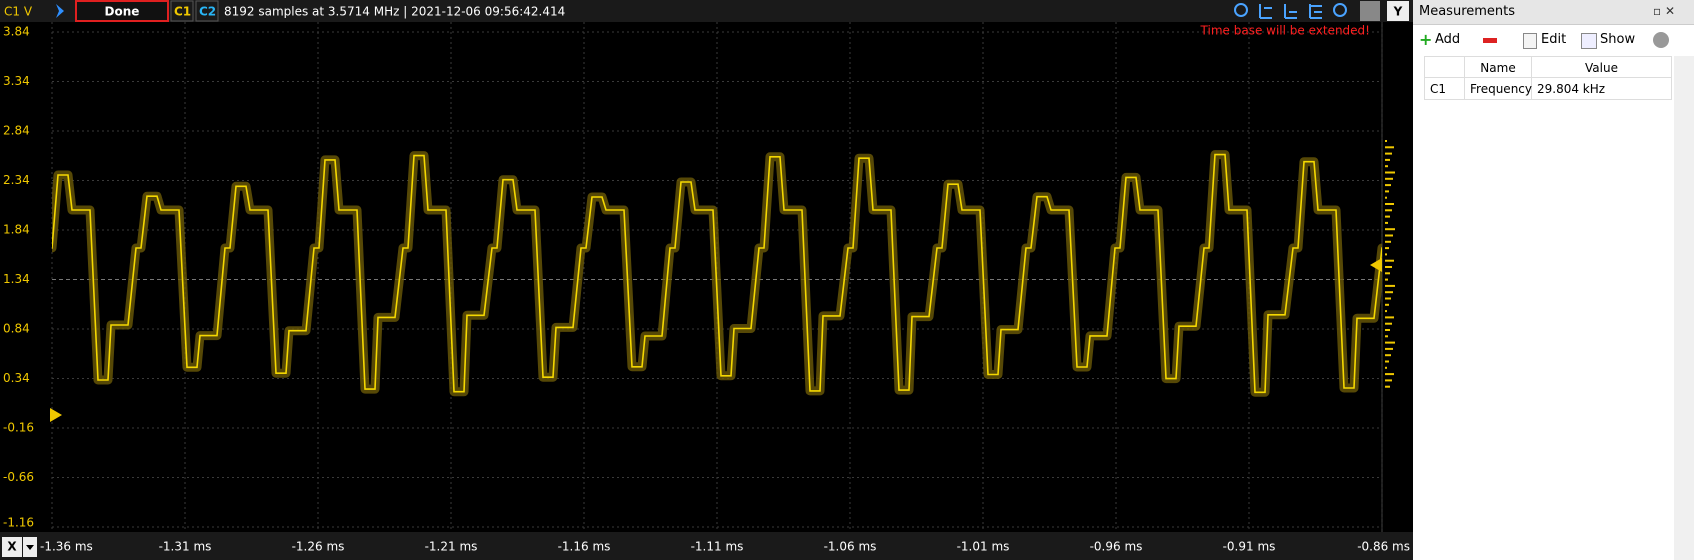 The image size is (1694, 560). I want to click on ch1-box, so click(182, 11).